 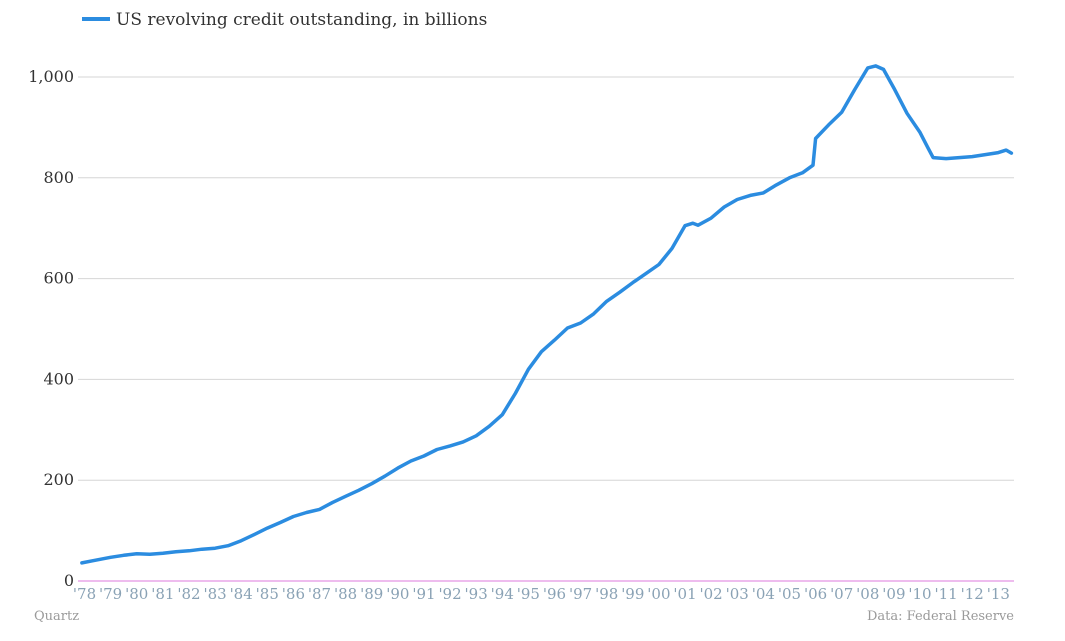 What do you see at coordinates (241, 594) in the screenshot?
I see `x-tick-label: '84` at bounding box center [241, 594].